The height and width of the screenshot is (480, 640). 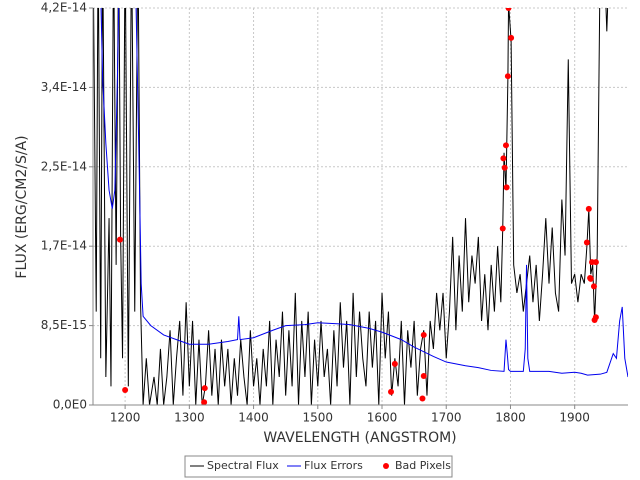 What do you see at coordinates (318, 418) in the screenshot?
I see `x-tick-label: 1500` at bounding box center [318, 418].